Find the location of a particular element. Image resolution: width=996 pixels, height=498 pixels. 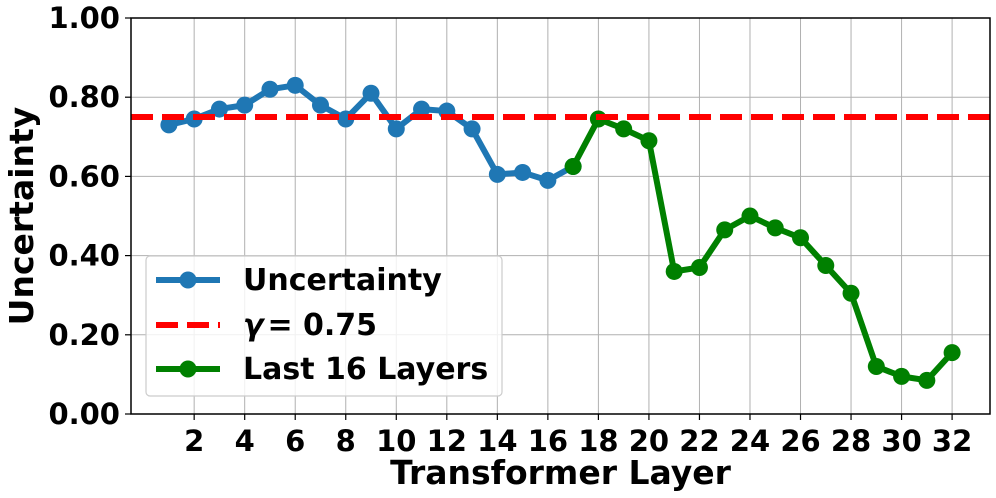

y-tick-label: 0.80 is located at coordinates (84, 97).